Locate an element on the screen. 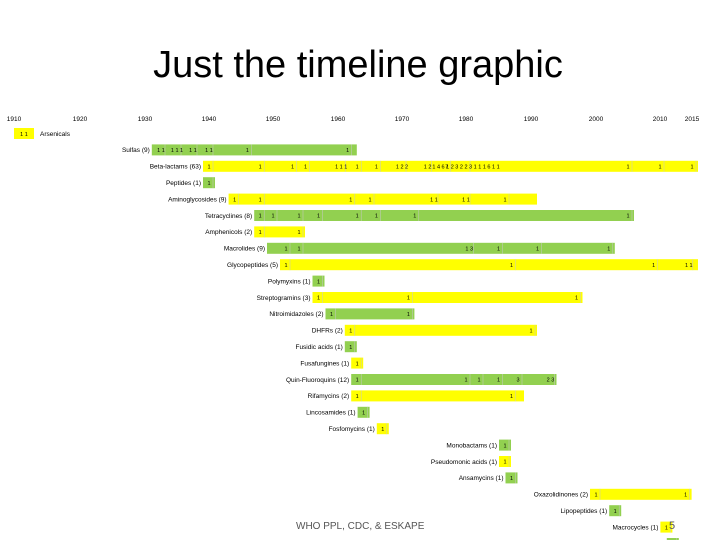 The width and height of the screenshot is (720, 540). class-label: Oxazolidinones (2) is located at coordinates (561, 495).